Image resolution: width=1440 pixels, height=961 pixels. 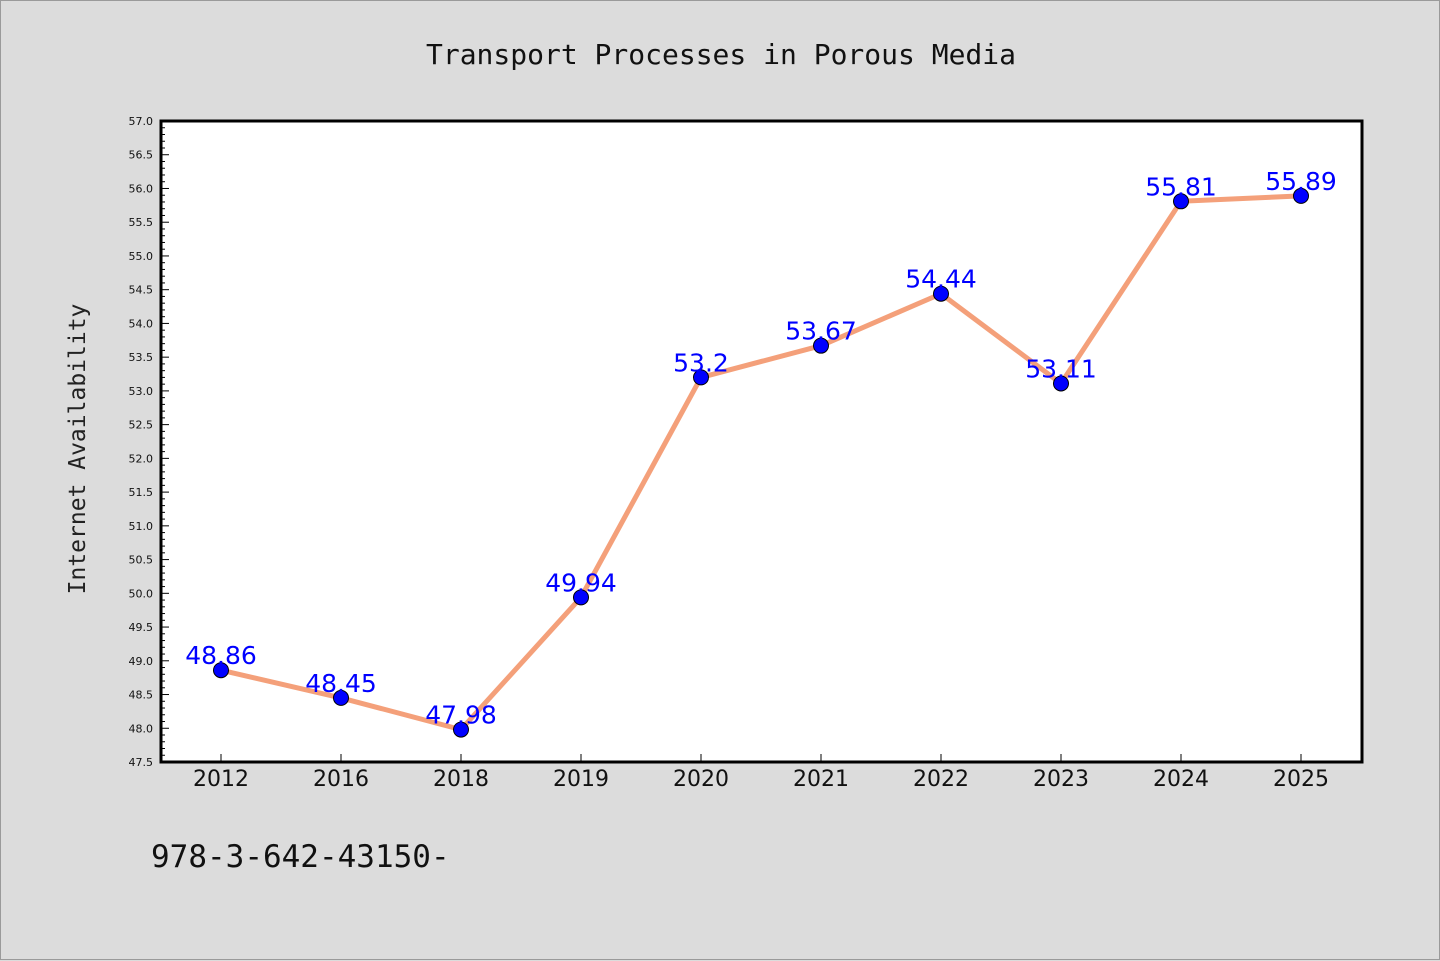 I want to click on data-label: 48.45, so click(x=341, y=683).